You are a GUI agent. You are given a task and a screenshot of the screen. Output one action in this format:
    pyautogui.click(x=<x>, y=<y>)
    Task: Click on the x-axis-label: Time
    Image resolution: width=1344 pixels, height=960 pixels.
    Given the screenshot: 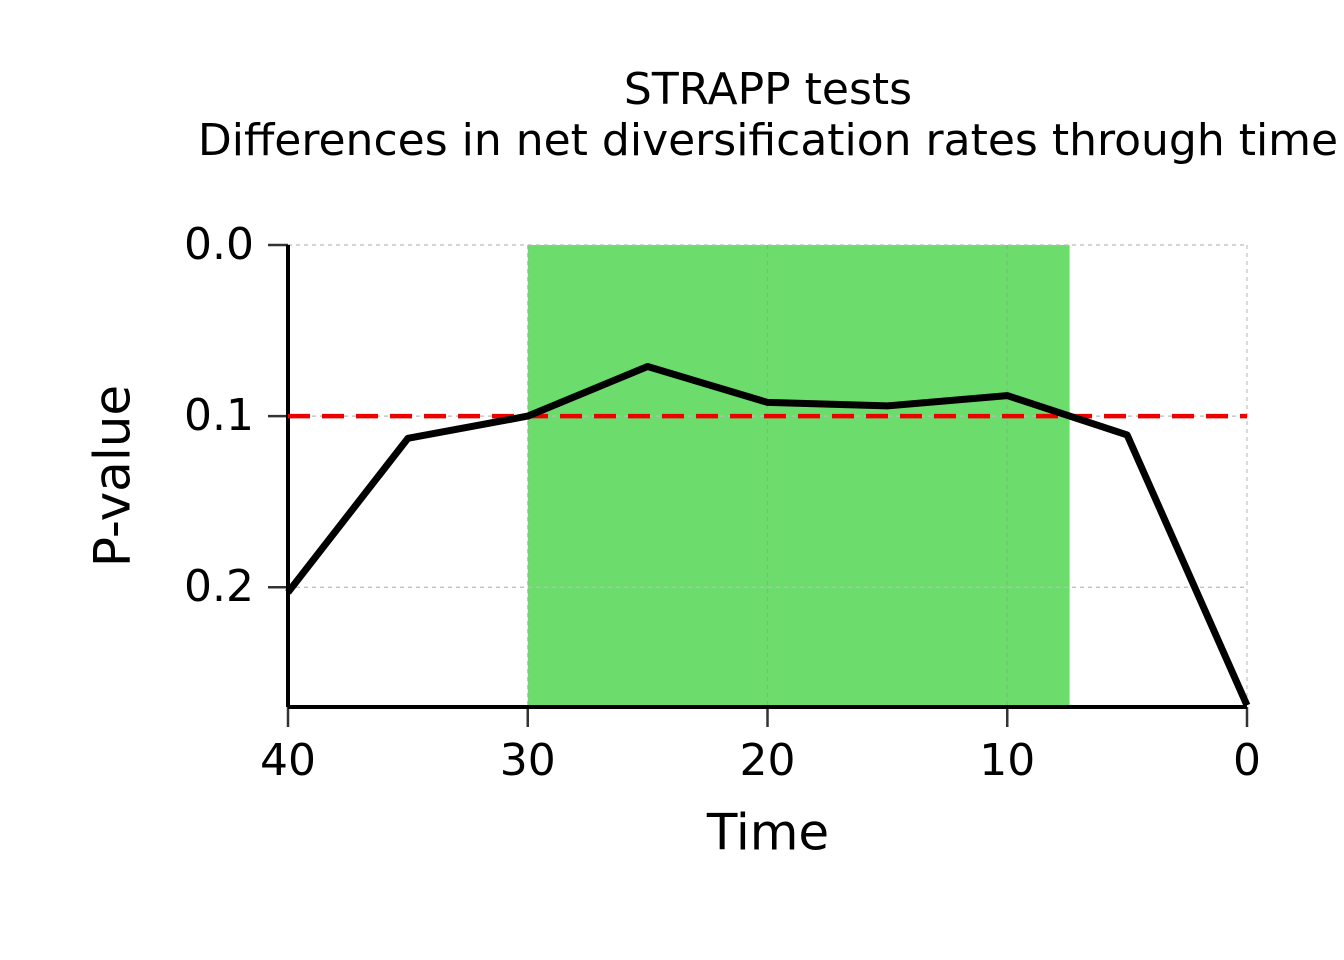 What is the action you would take?
    pyautogui.click(x=767, y=833)
    